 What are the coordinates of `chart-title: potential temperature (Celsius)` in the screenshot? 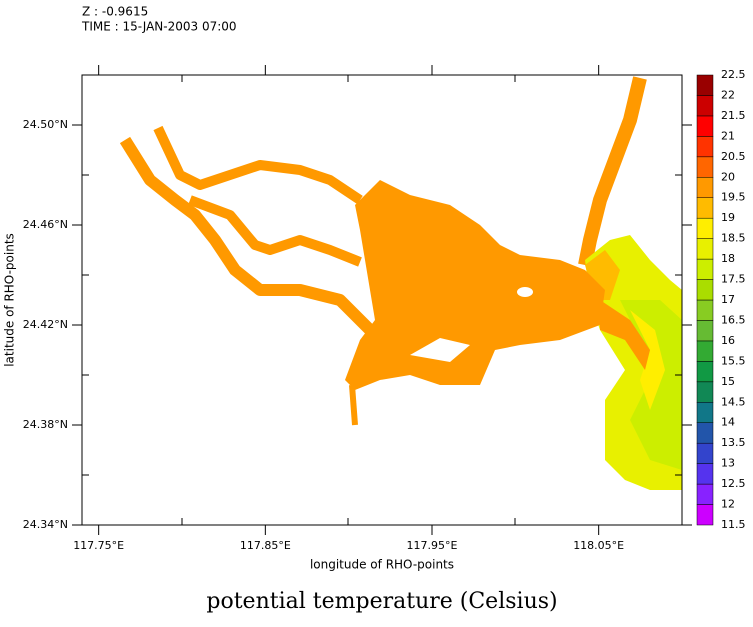 It's located at (381, 601).